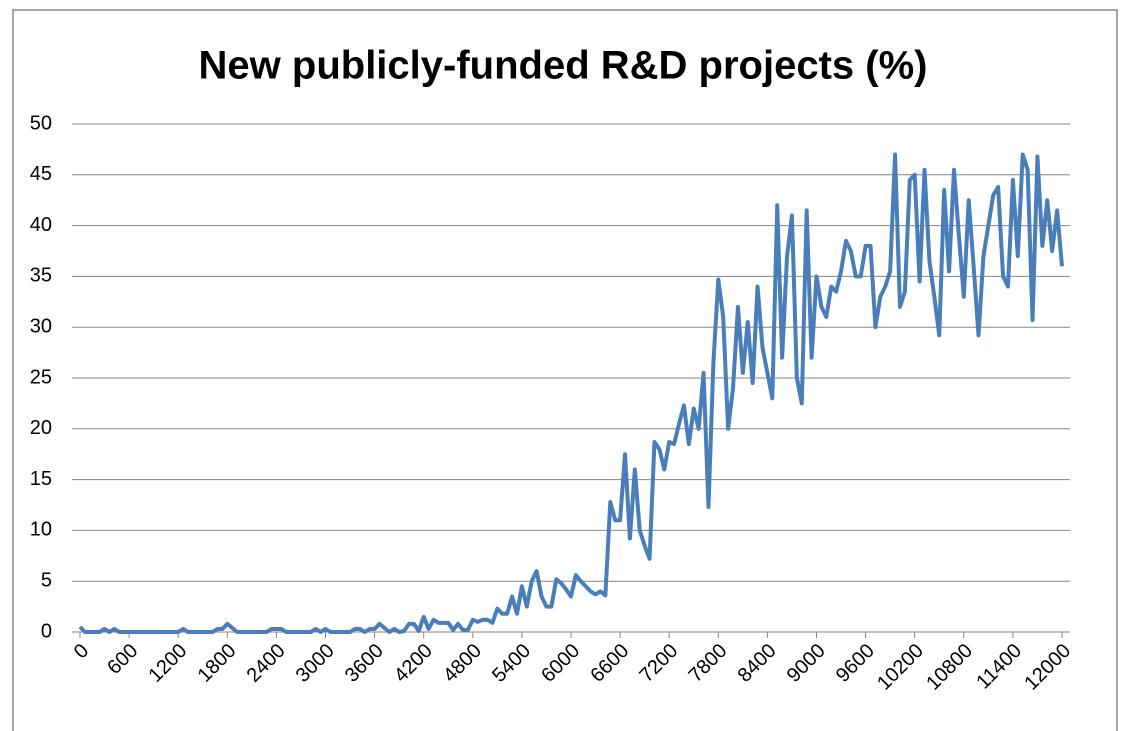 This screenshot has width=1125, height=731. What do you see at coordinates (41, 530) in the screenshot?
I see `y-tick-label: 10` at bounding box center [41, 530].